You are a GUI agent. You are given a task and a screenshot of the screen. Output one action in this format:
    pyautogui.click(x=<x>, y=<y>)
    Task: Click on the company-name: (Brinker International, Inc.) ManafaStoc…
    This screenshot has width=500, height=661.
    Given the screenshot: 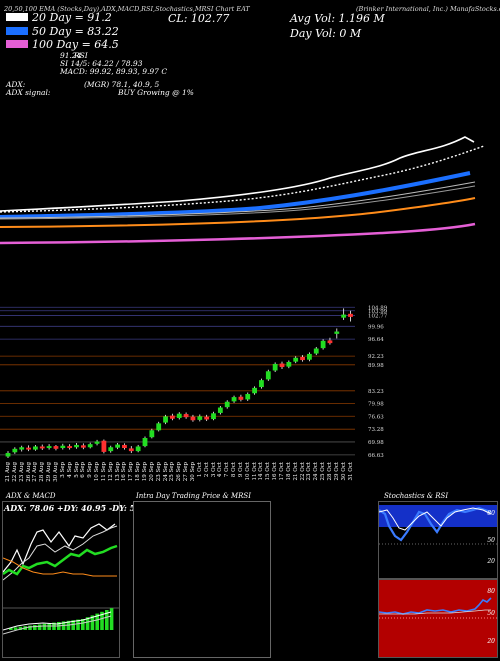 What is the action you would take?
    pyautogui.click(x=428, y=9)
    